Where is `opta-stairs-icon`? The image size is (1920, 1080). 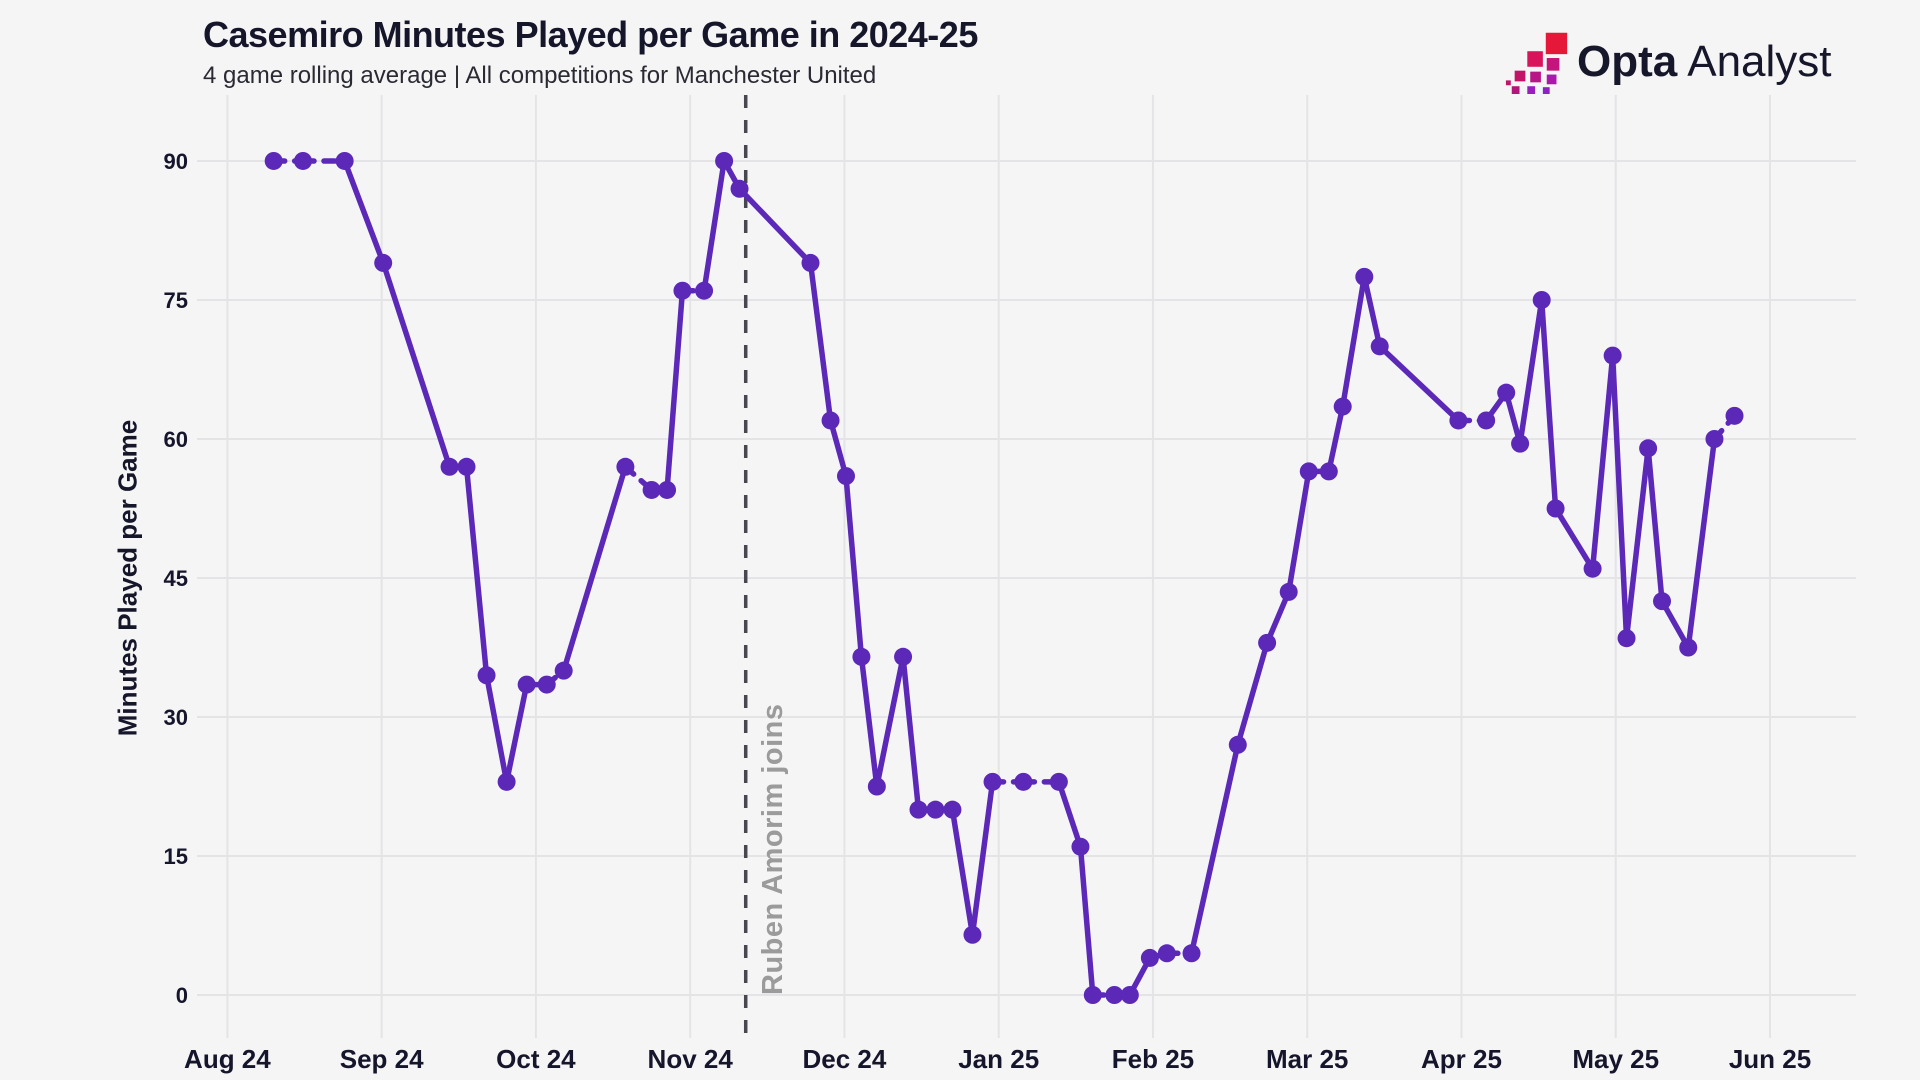
opta-stairs-icon is located at coordinates (1536, 63).